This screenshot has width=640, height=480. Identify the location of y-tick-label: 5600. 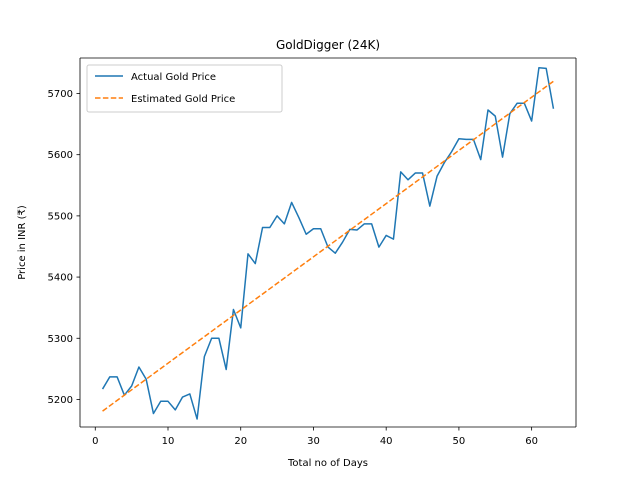
(60, 155).